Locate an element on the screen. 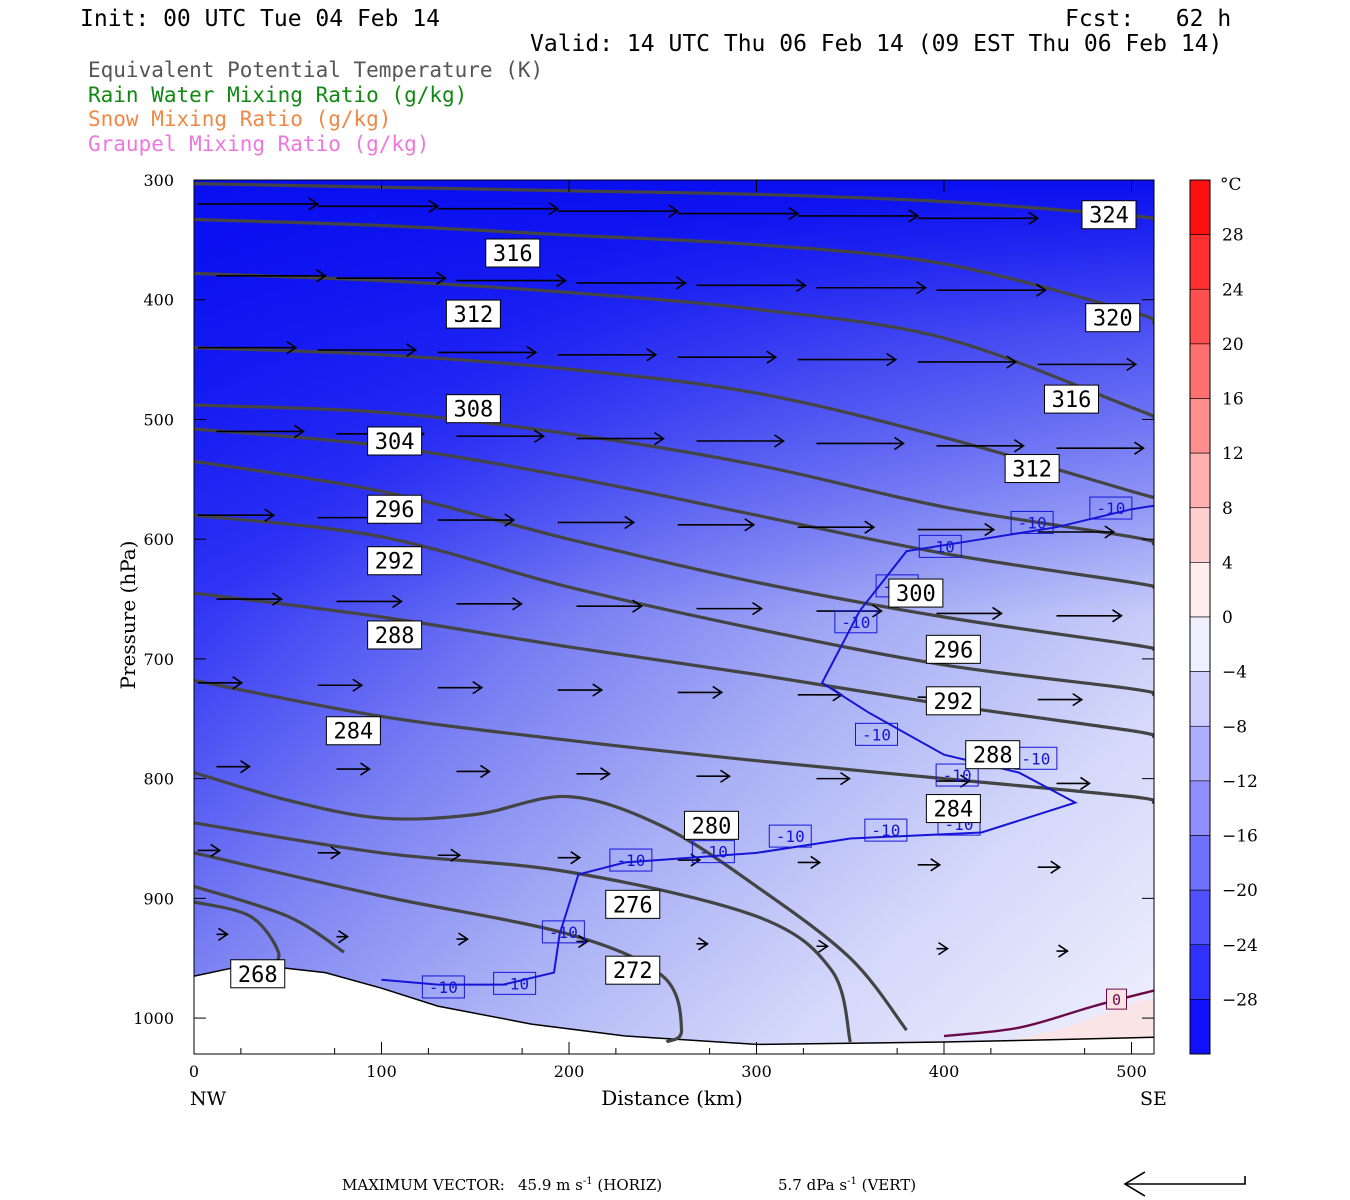 Image resolution: width=1350 pixels, height=1200 pixels. theta-e-label: 292 is located at coordinates (954, 702).